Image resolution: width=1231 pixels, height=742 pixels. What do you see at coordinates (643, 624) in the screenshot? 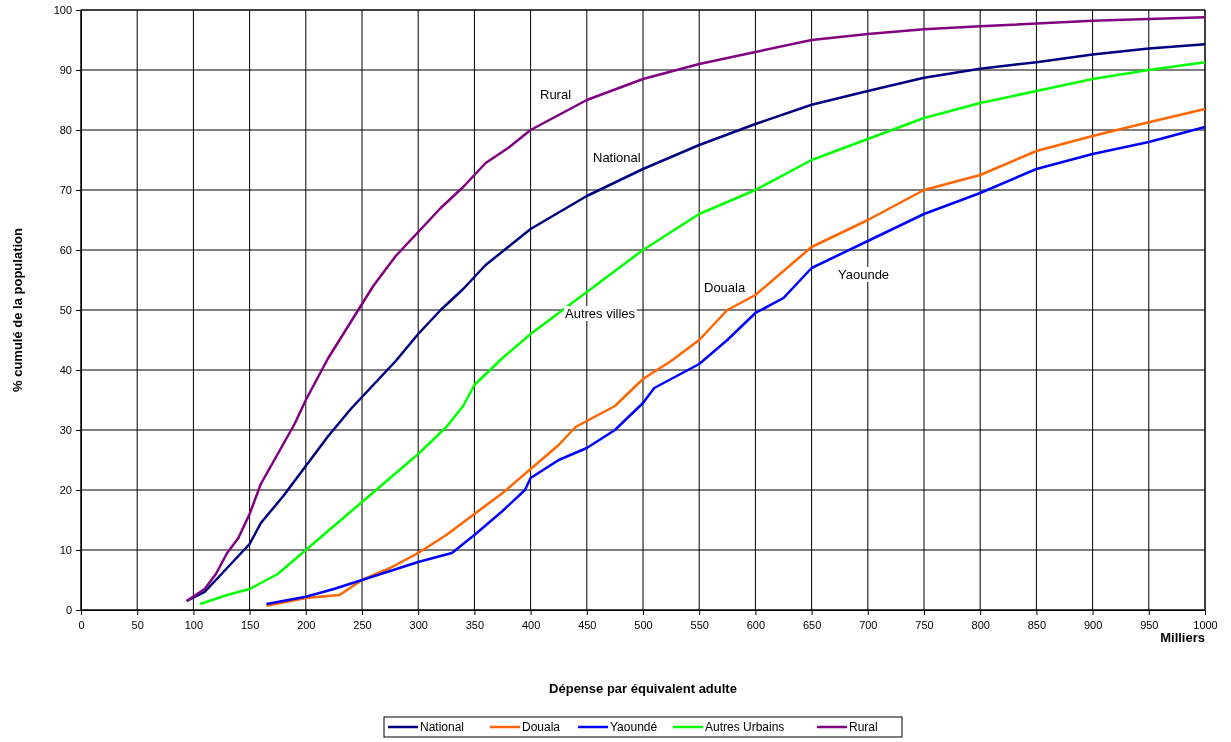
I see `x-tick-label: 500` at bounding box center [643, 624].